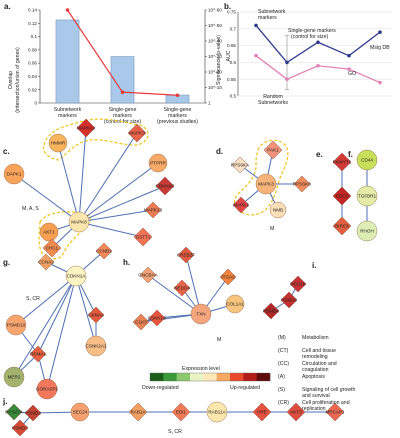  I want to click on a-y2tick-label: 10^-40, so click(215, 41).